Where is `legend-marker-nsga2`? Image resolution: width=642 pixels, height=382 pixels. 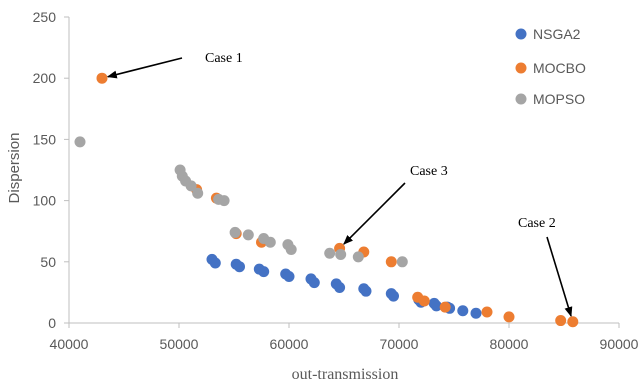
legend-marker-nsga2 is located at coordinates (521, 34).